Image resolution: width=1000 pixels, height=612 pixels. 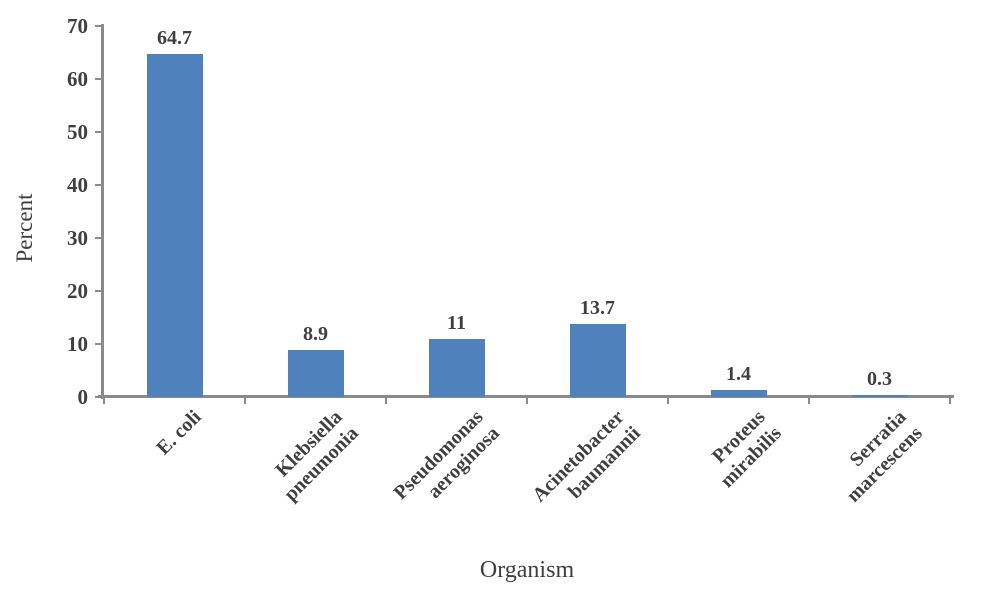 I want to click on x-axis-title: Organism, so click(x=527, y=570).